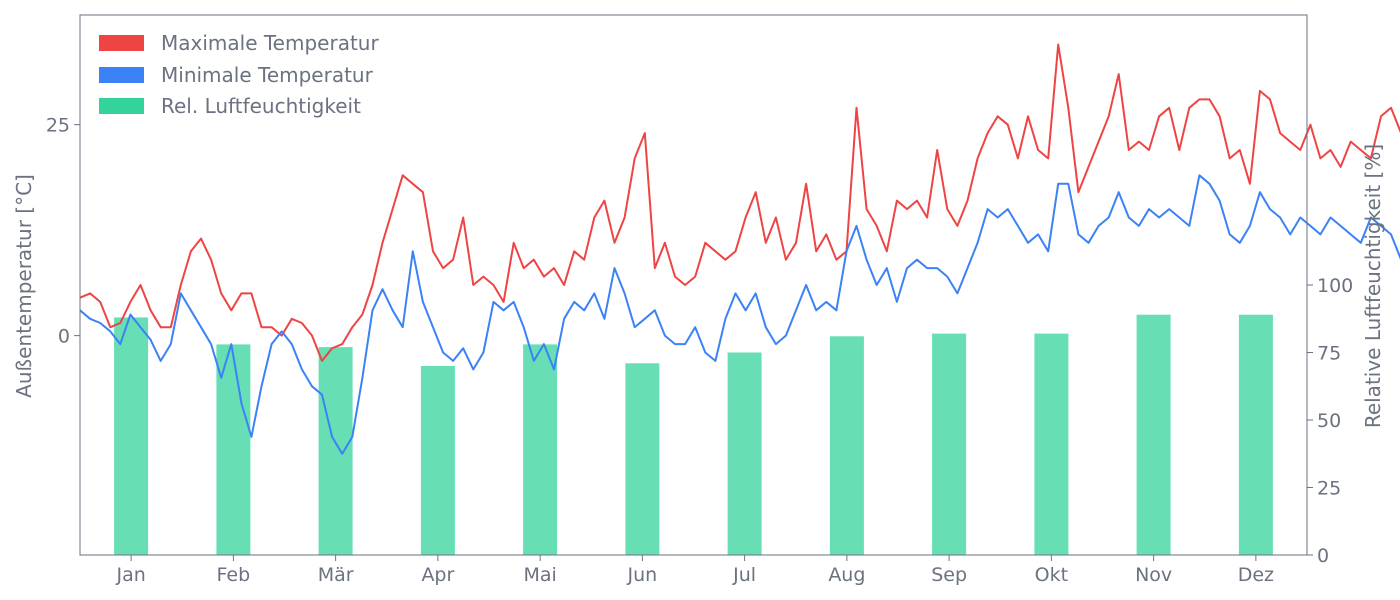 This screenshot has width=1400, height=600. I want to click on x-axis-tick-label: Nov, so click(1153, 575).